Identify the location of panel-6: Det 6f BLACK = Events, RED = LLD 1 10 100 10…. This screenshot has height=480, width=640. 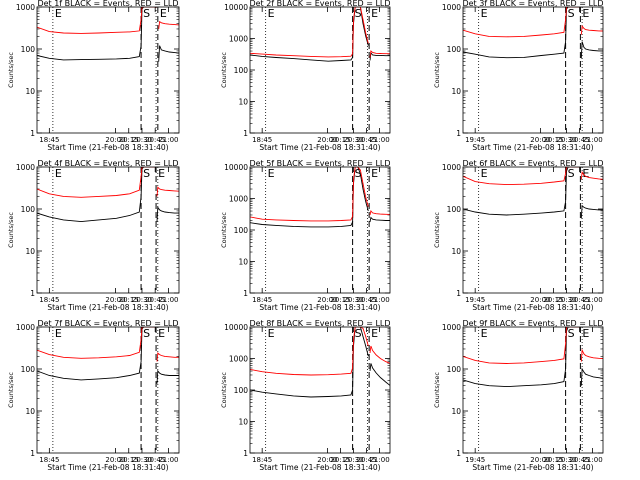
(518, 235).